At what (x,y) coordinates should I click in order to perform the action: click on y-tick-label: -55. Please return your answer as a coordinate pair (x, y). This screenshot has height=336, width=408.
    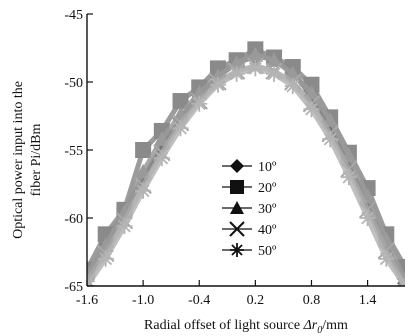
    Looking at the image, I should click on (73, 151).